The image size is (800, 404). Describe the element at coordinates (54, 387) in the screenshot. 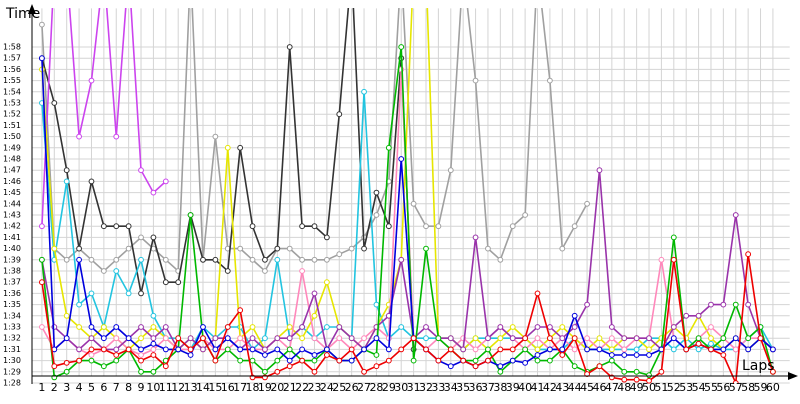

I see `x-tick-label: 2` at that location.